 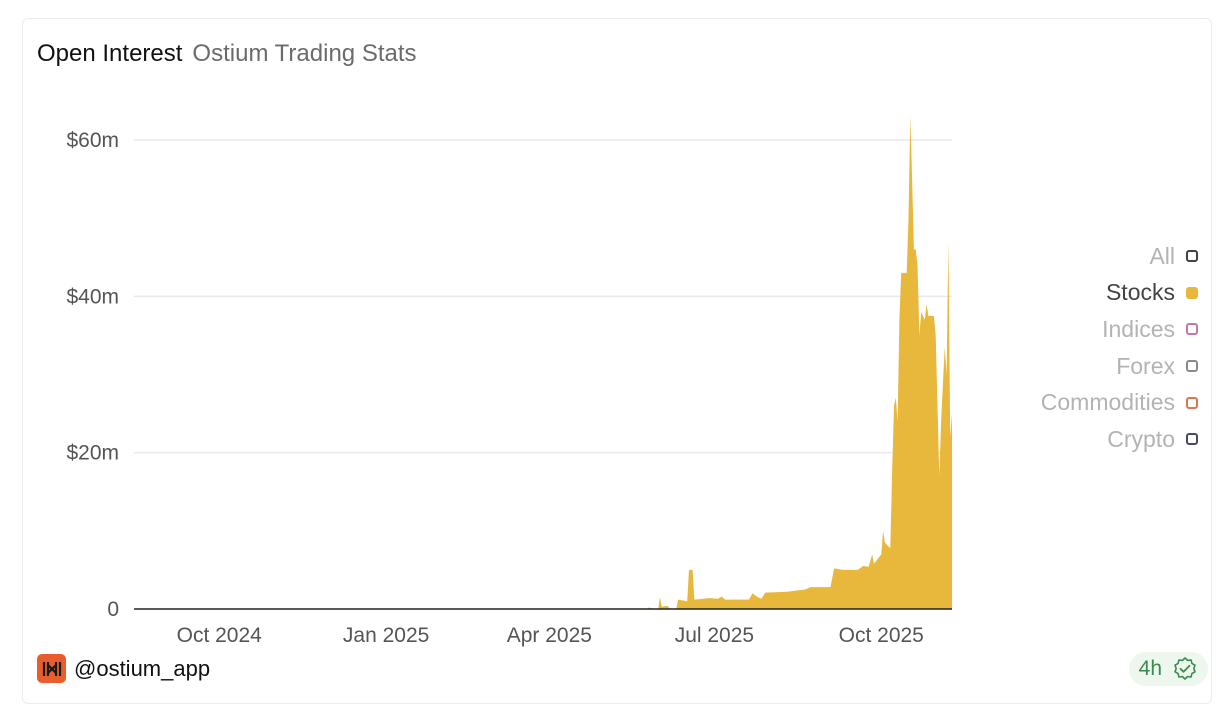 I want to click on y-tick-label: $60m, so click(x=92, y=140).